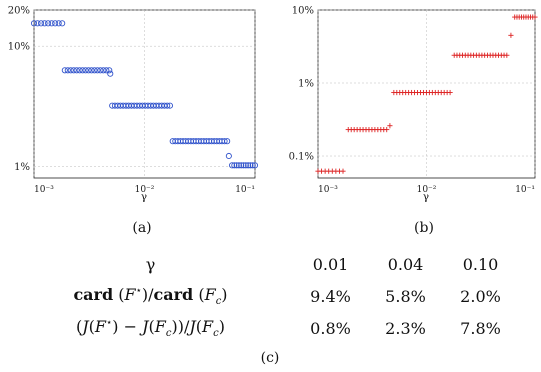  I want to click on card-ratio-value: 5.8%, so click(405, 296).